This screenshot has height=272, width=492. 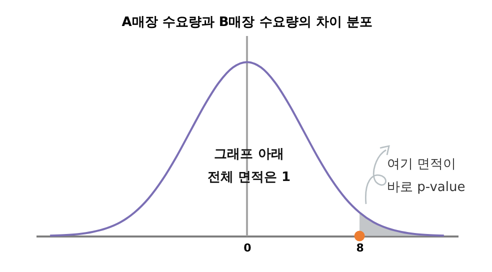 What do you see at coordinates (360, 248) in the screenshot?
I see `x-tick-label: 8` at bounding box center [360, 248].